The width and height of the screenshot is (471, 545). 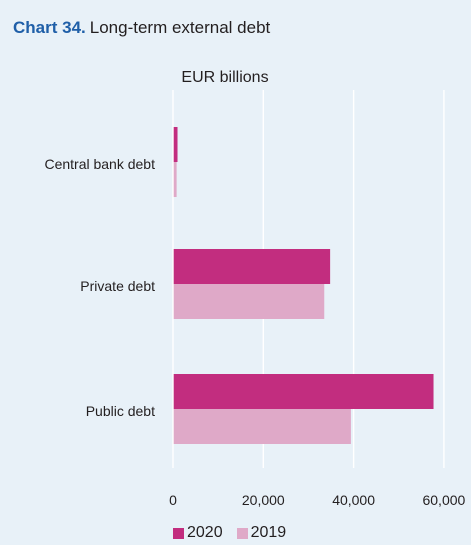 What do you see at coordinates (263, 500) in the screenshot?
I see `x-tick-label: 20,000` at bounding box center [263, 500].